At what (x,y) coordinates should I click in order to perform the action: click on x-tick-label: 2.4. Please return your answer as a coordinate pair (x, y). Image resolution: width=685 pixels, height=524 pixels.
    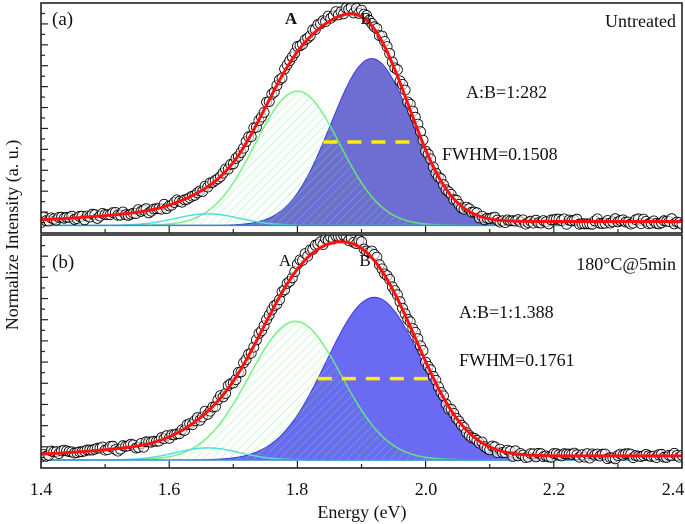
    Looking at the image, I should click on (673, 489).